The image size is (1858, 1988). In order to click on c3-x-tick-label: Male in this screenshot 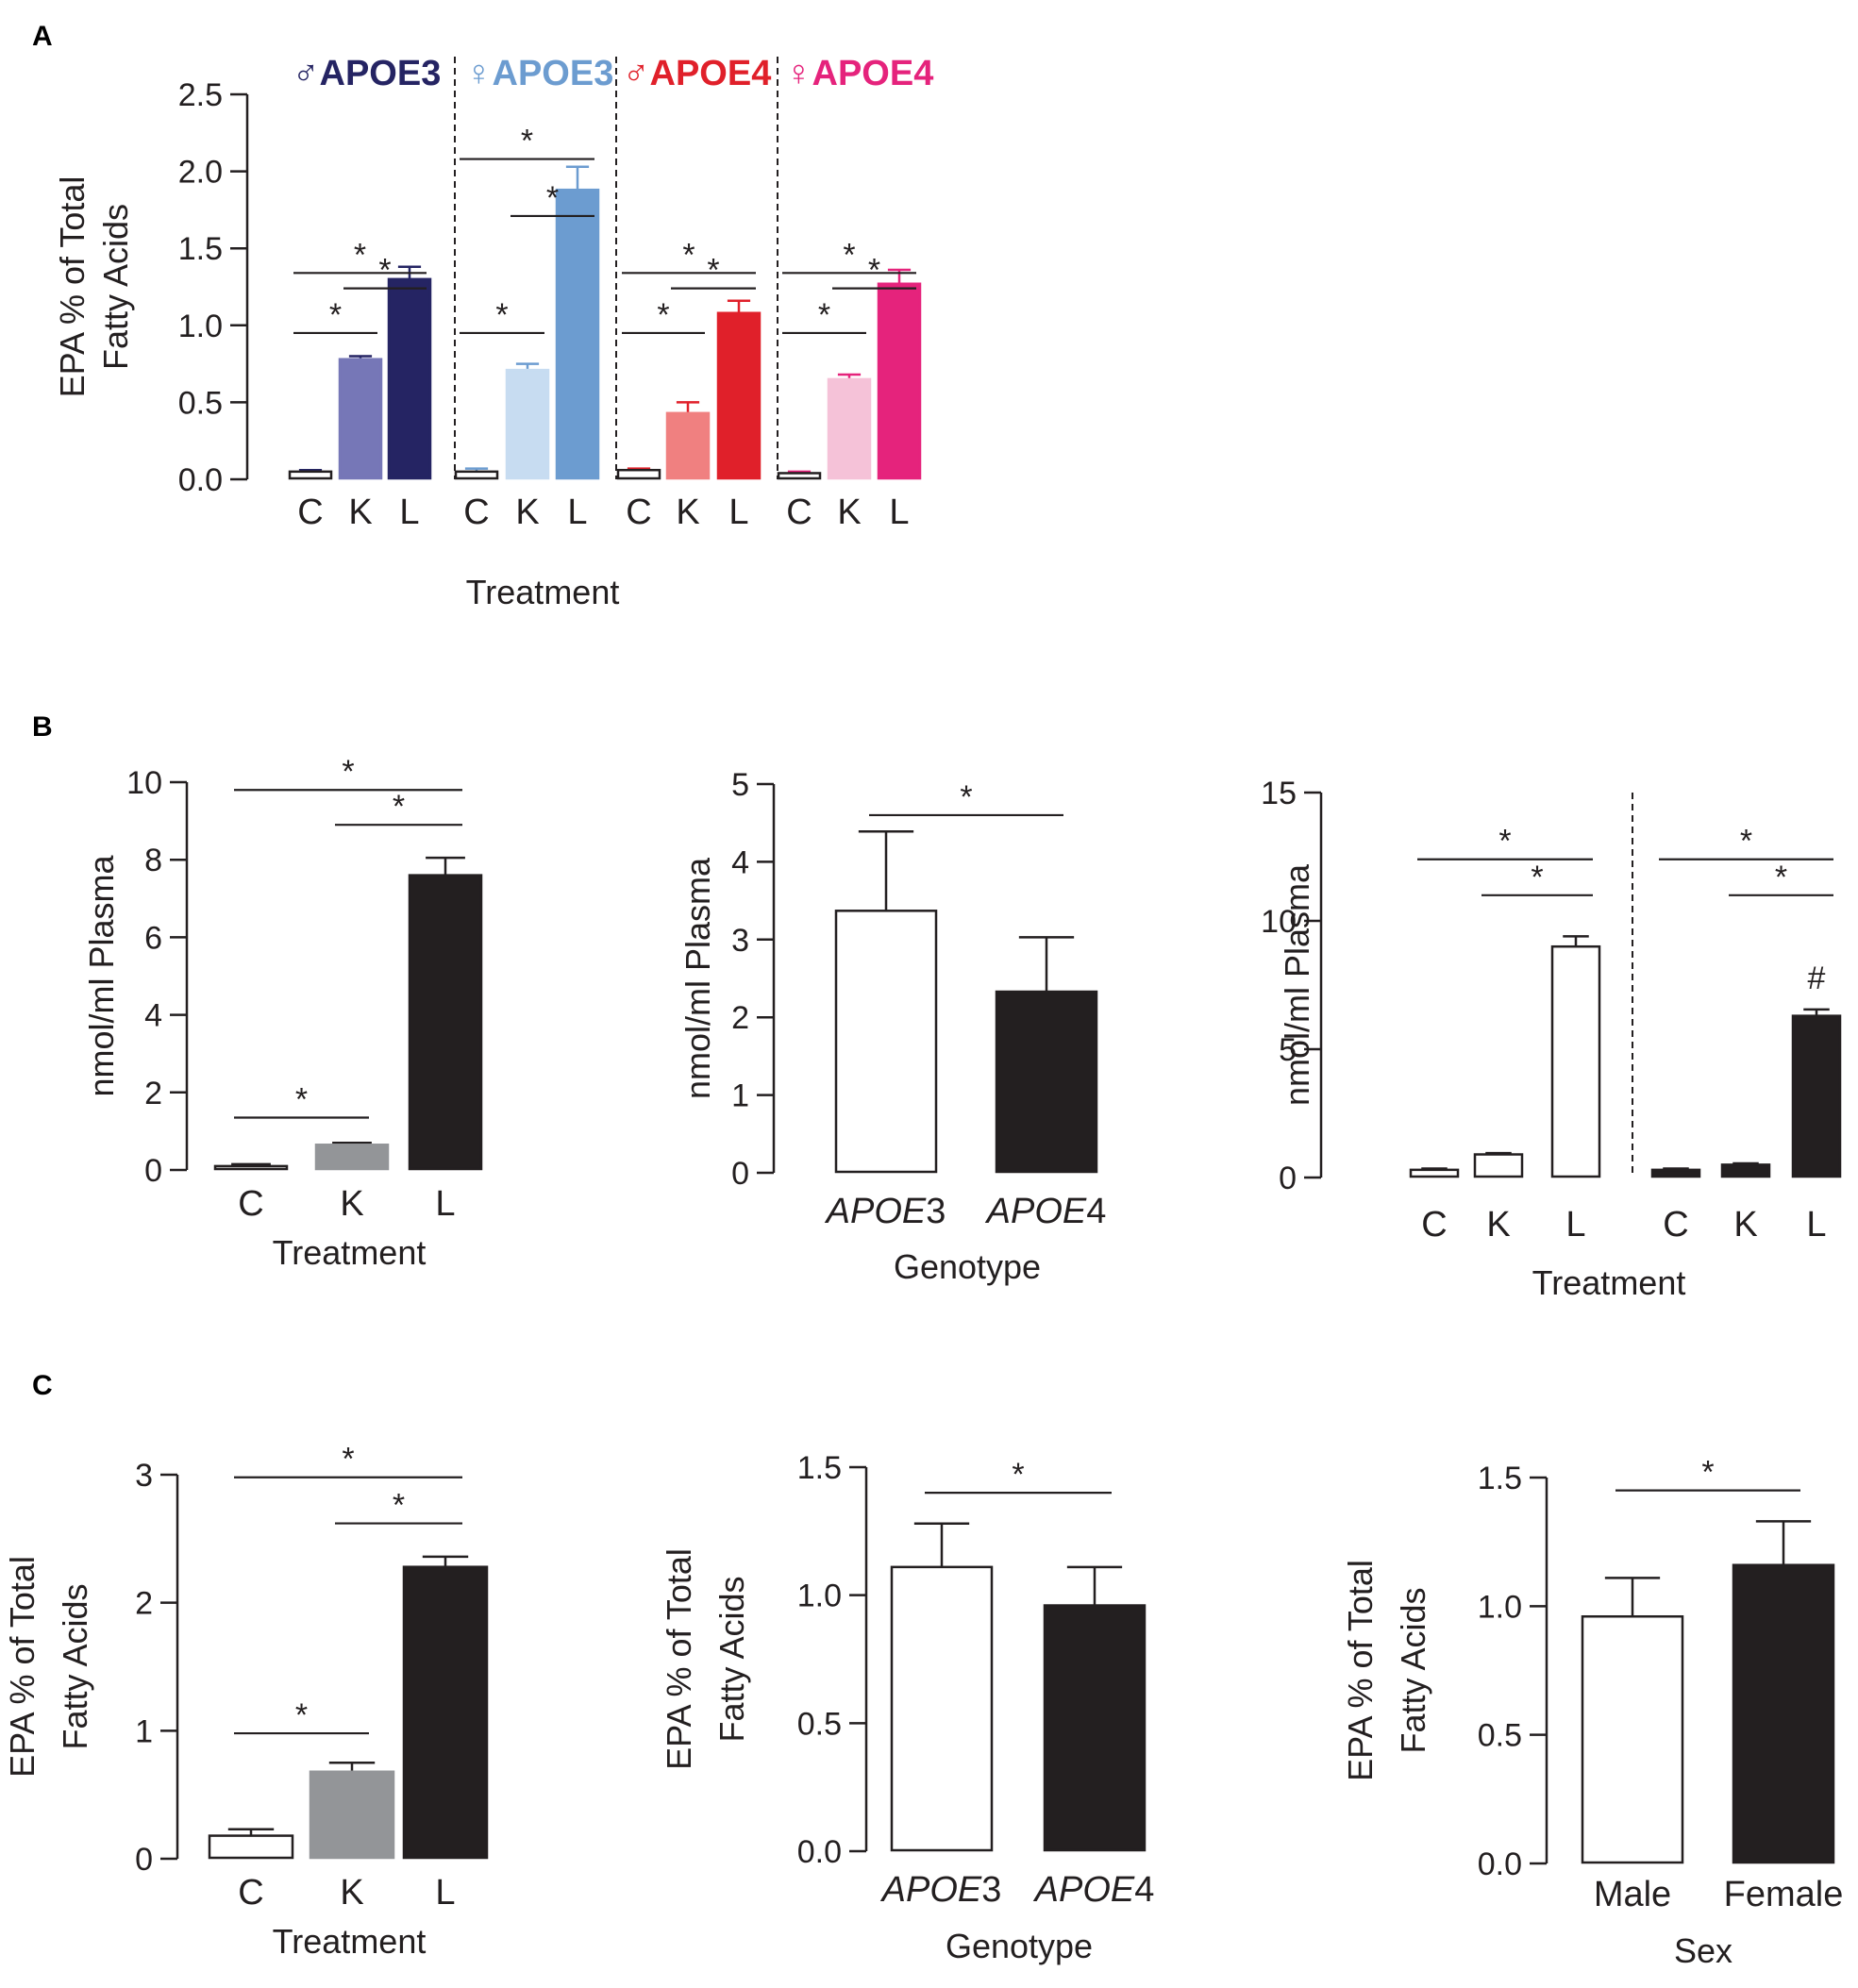, I will do `click(1632, 1894)`.